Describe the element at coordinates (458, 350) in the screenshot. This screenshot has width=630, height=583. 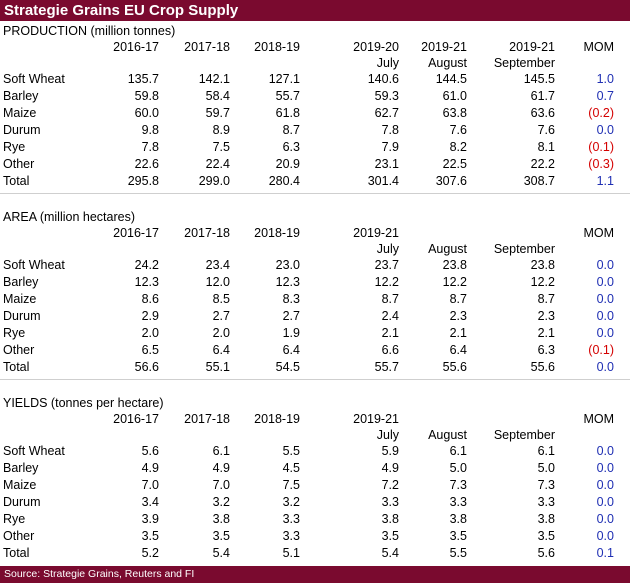
I see `table-cell: 6.4` at that location.